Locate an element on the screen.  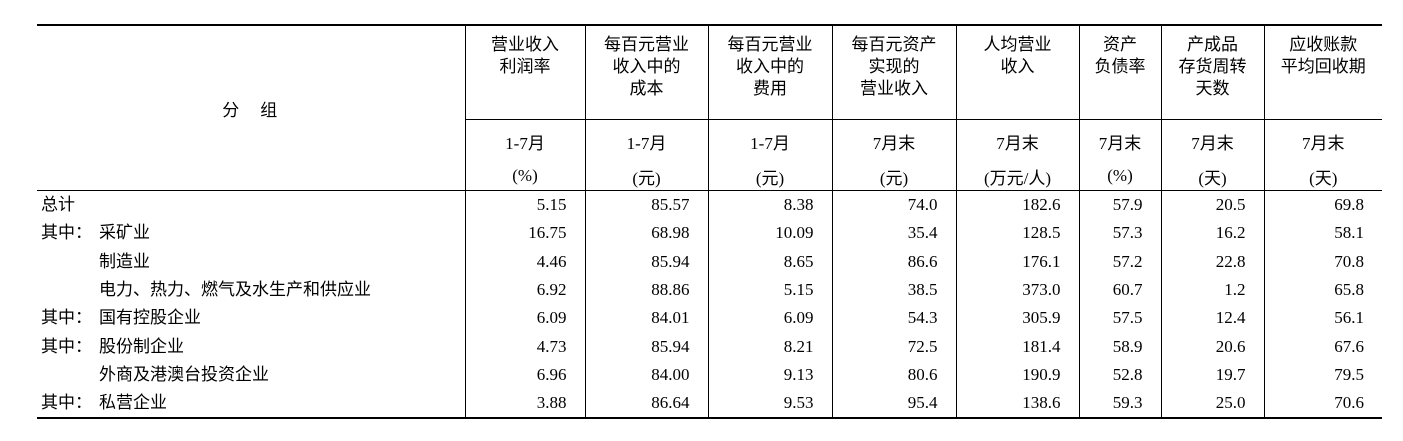
row-label: 电力、热力、燃气及水生产和供应业 is located at coordinates (251, 290).